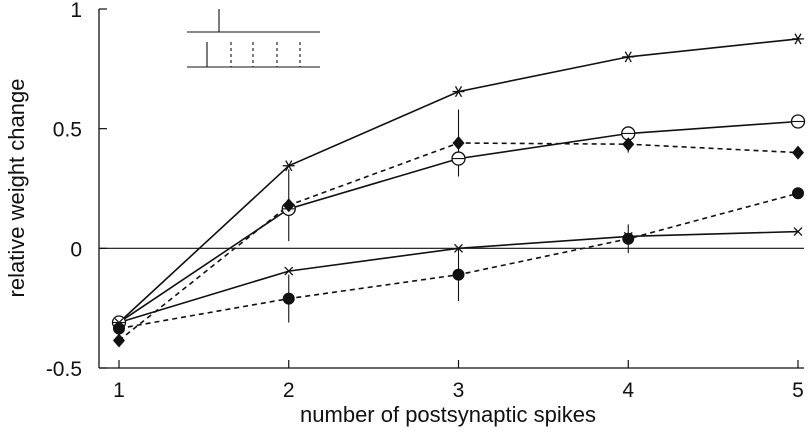  I want to click on x-axis-label: number of postsynaptic spikes, so click(448, 414).